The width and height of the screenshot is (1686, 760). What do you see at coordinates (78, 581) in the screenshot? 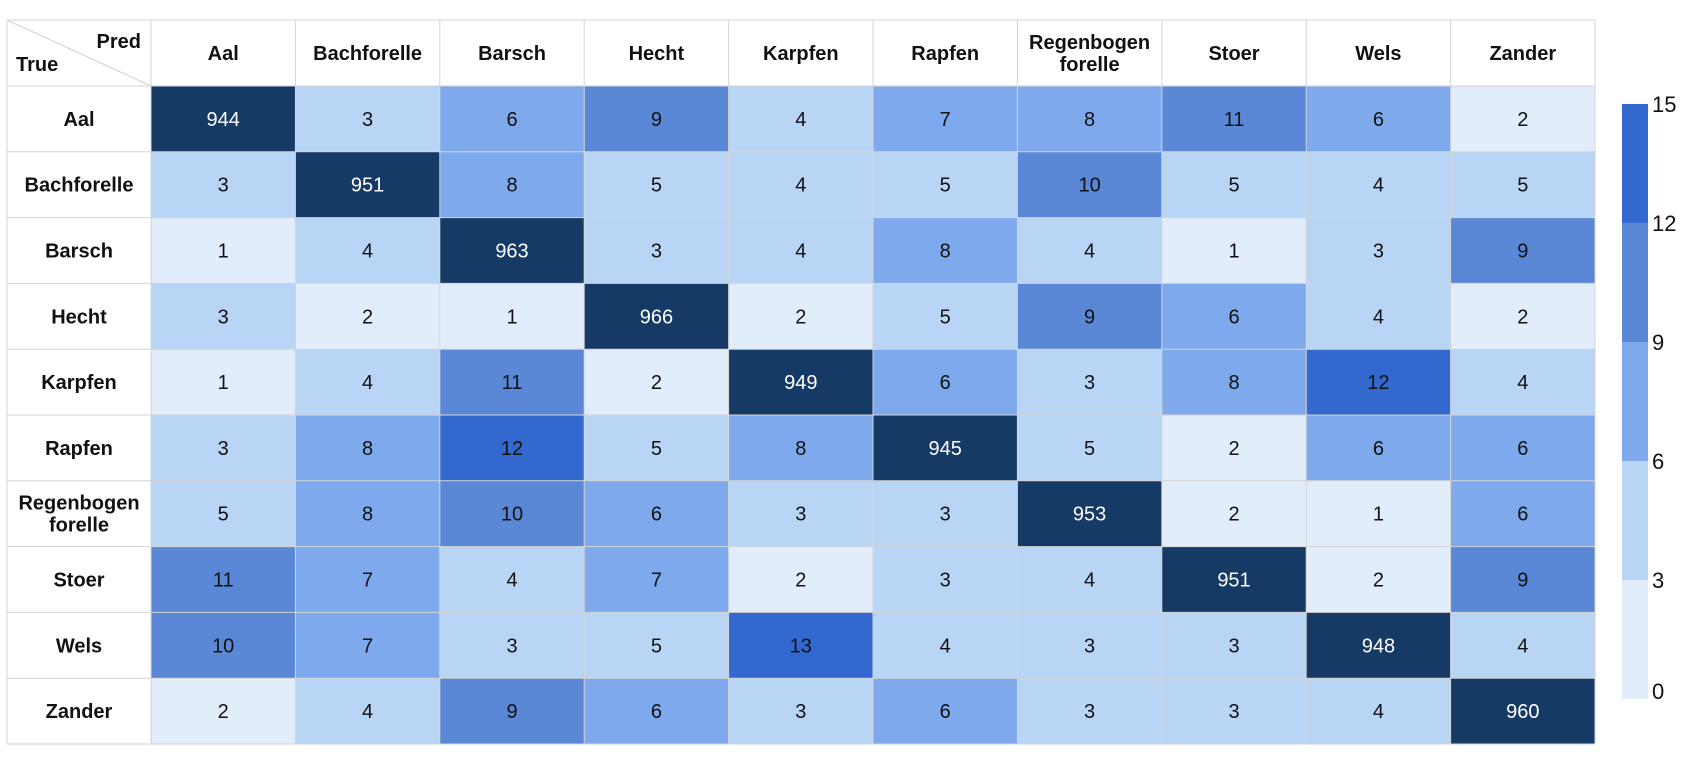
I see `row-label-line: Stoer` at bounding box center [78, 581].